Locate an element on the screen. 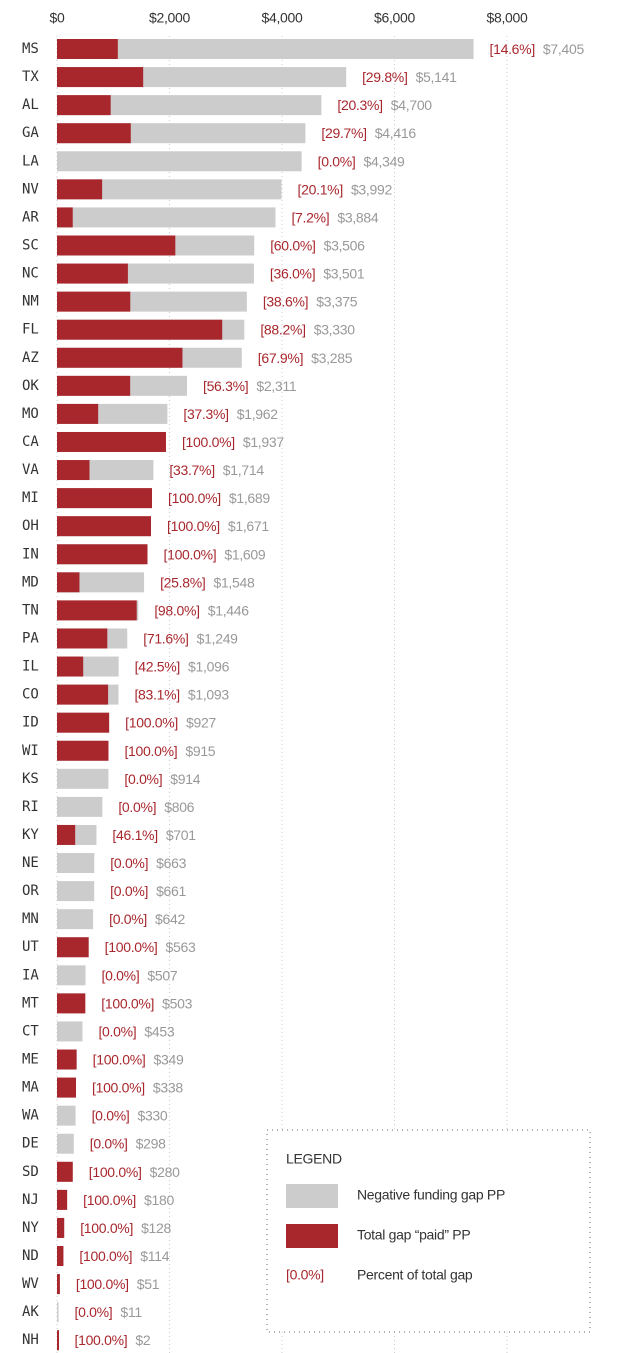 The image size is (618, 1353). value-label: $1,714 is located at coordinates (244, 470).